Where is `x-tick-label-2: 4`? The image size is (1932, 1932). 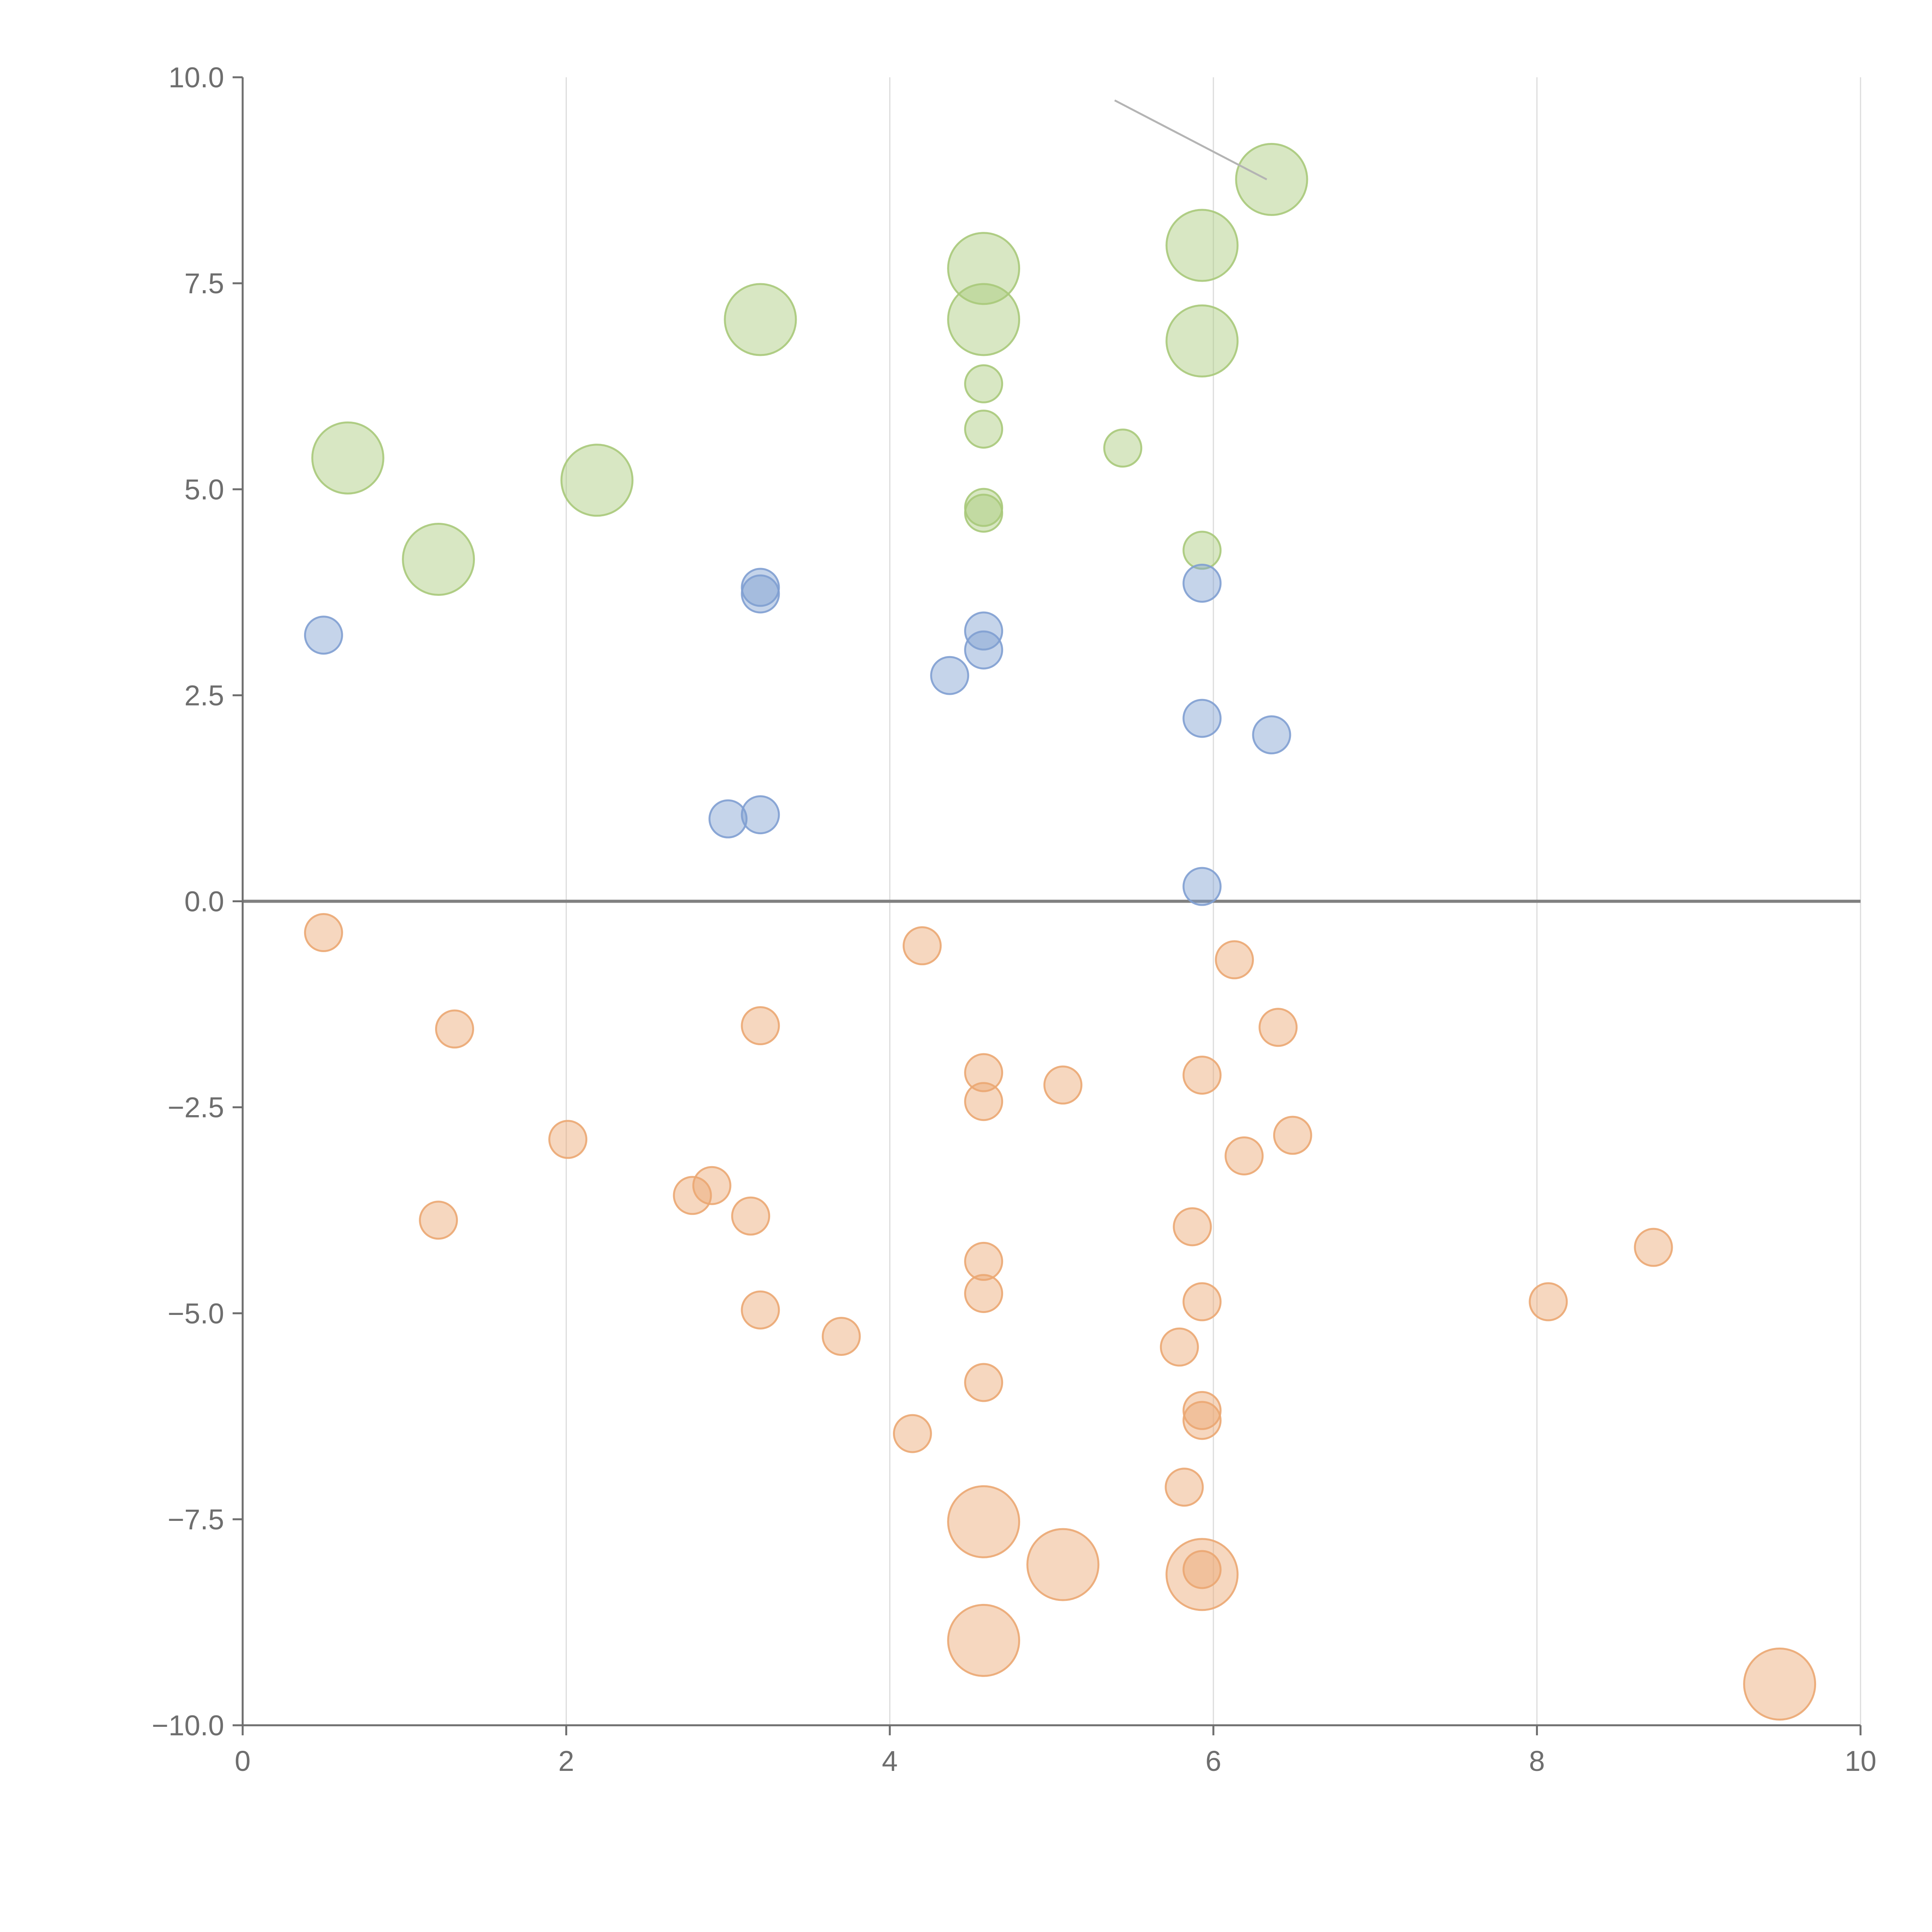
x-tick-label-2: 4 is located at coordinates (890, 1761).